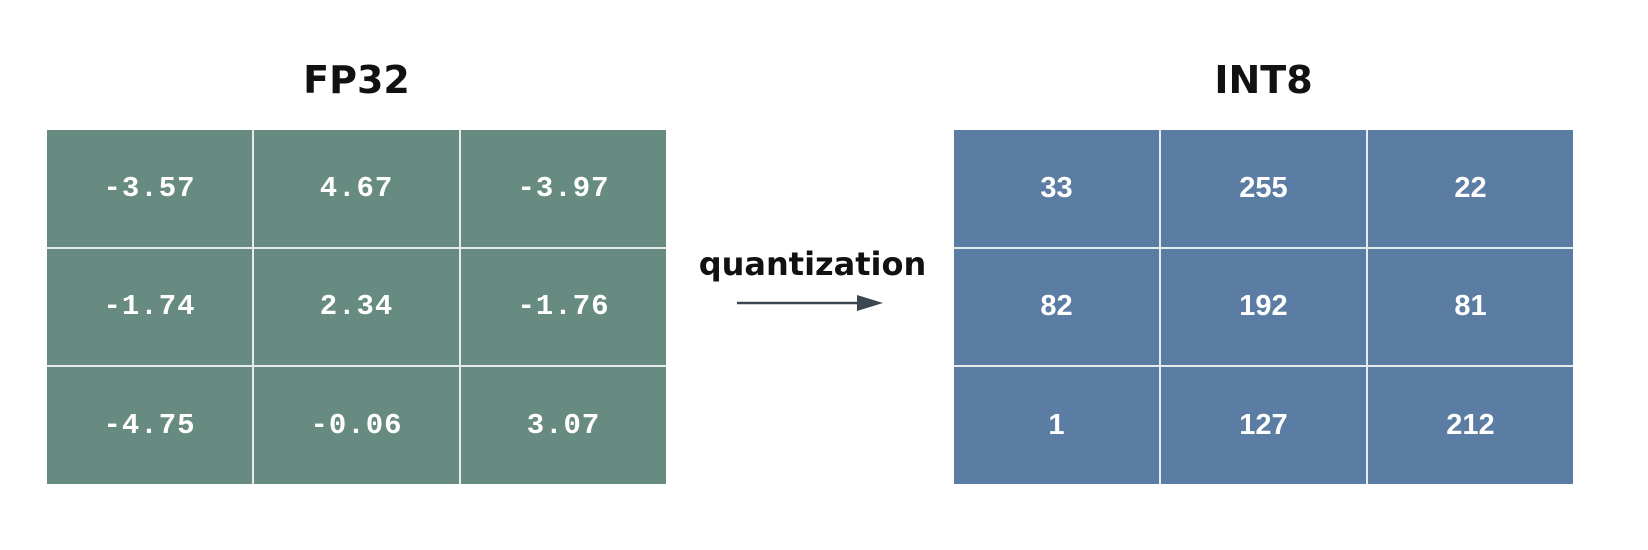  Describe the element at coordinates (1263, 80) in the screenshot. I see `int8-title: INT8` at that location.